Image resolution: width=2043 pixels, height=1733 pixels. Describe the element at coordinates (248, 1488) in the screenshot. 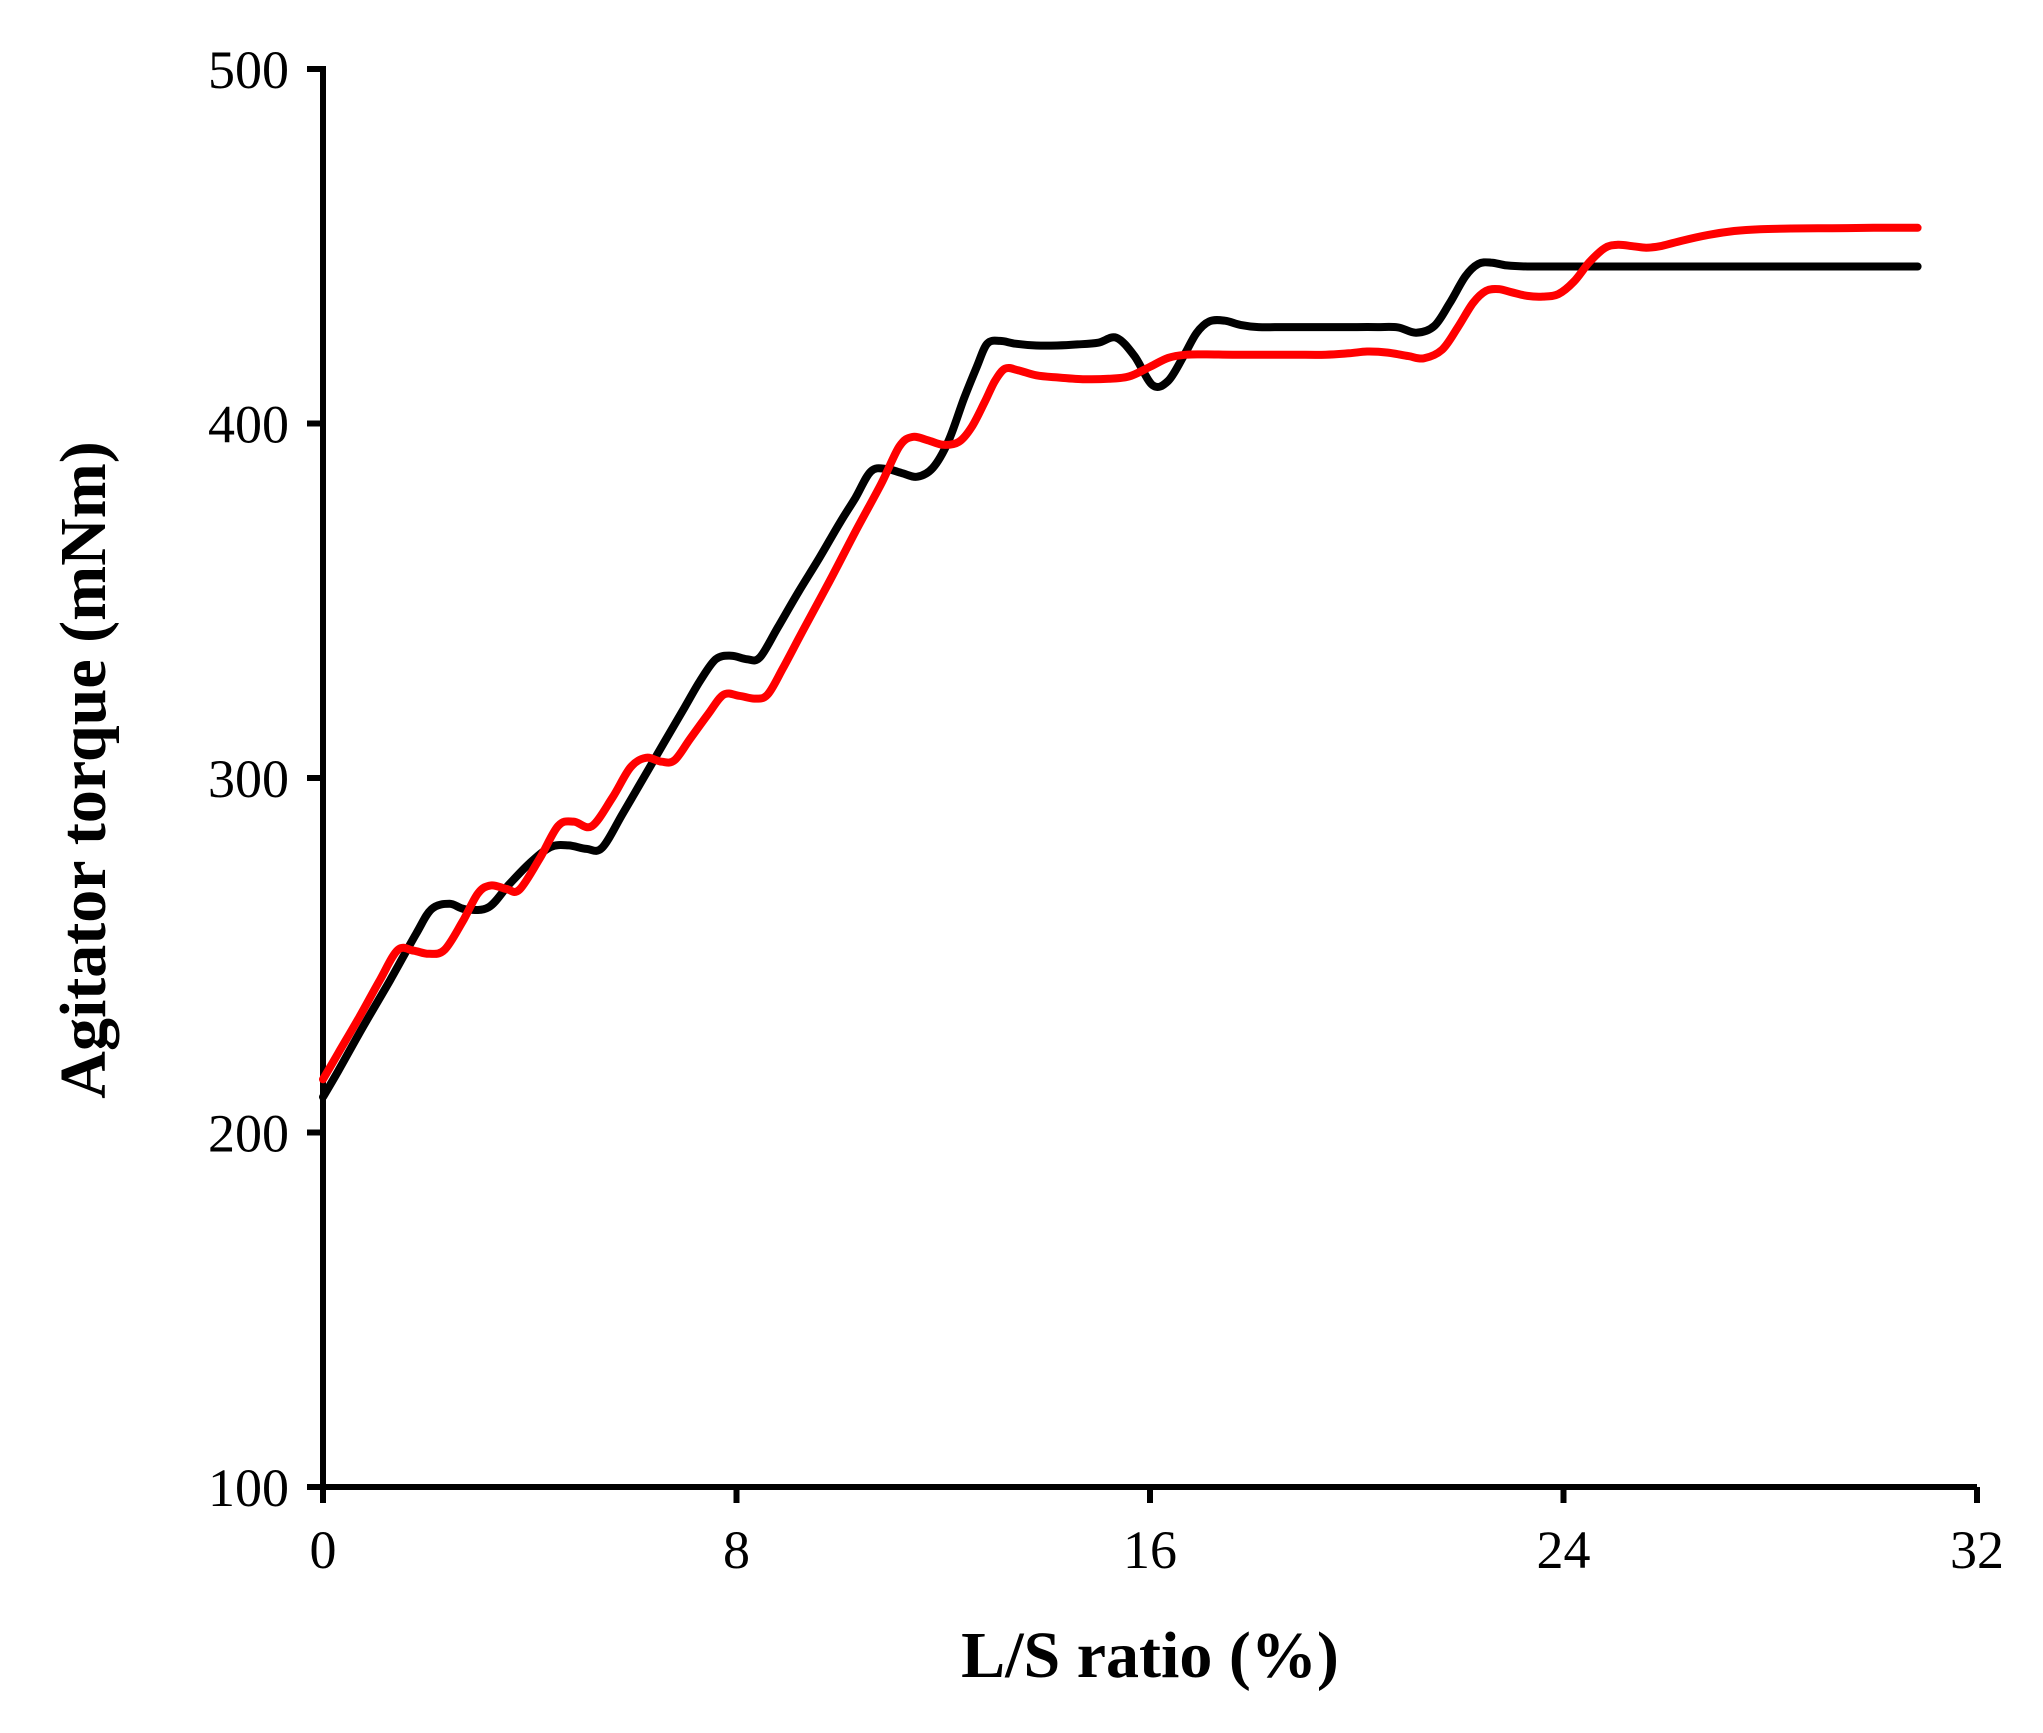

I see `y-tick-label: 100` at that location.